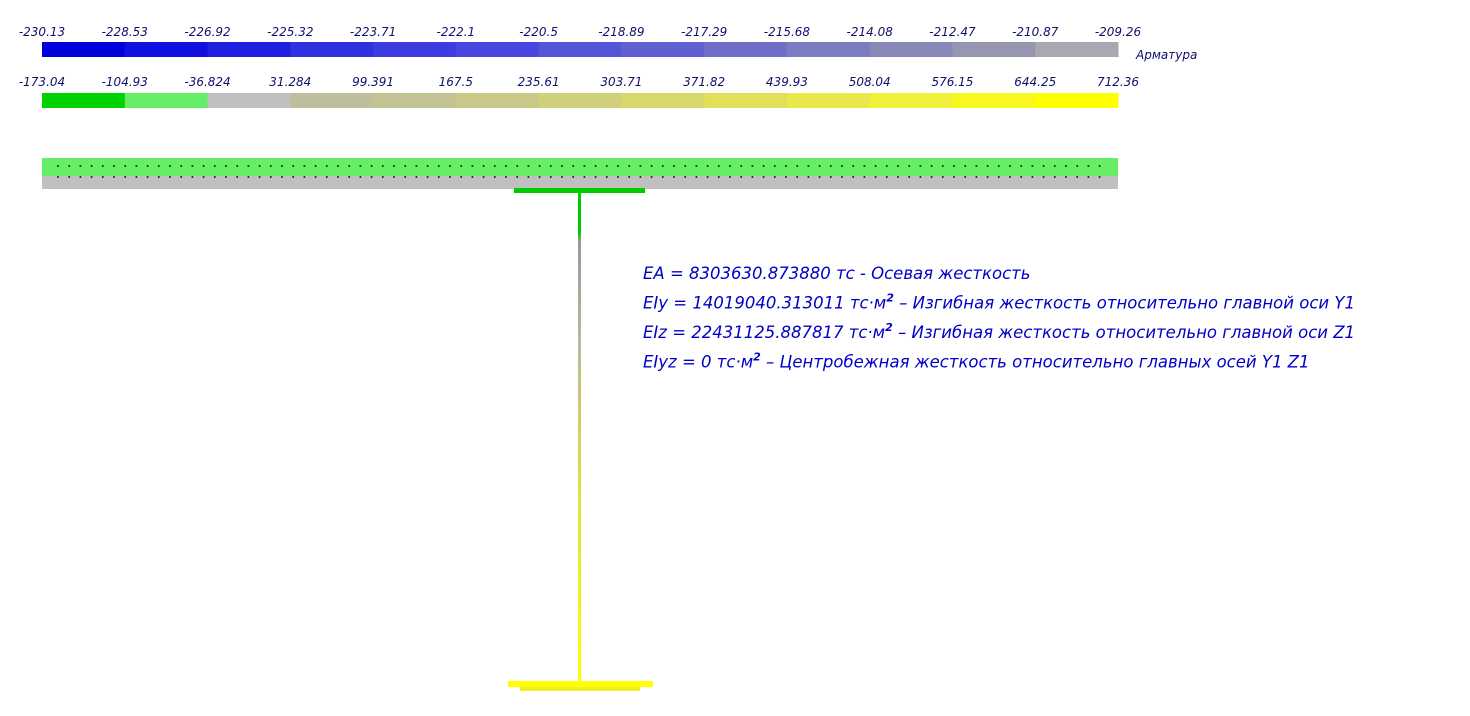 The image size is (1470, 716). Describe the element at coordinates (1118, 32) in the screenshot. I see `scale-label: -209.26` at that location.